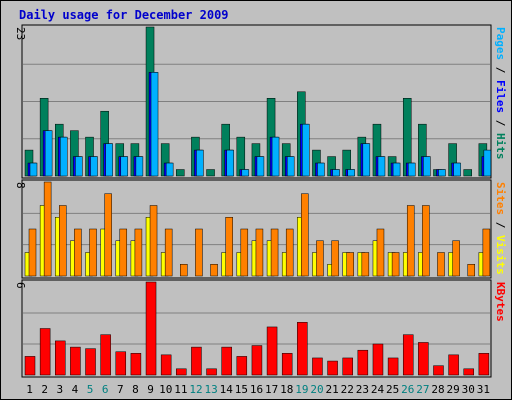  I want to click on legend-item-files: Files, so click(500, 96).